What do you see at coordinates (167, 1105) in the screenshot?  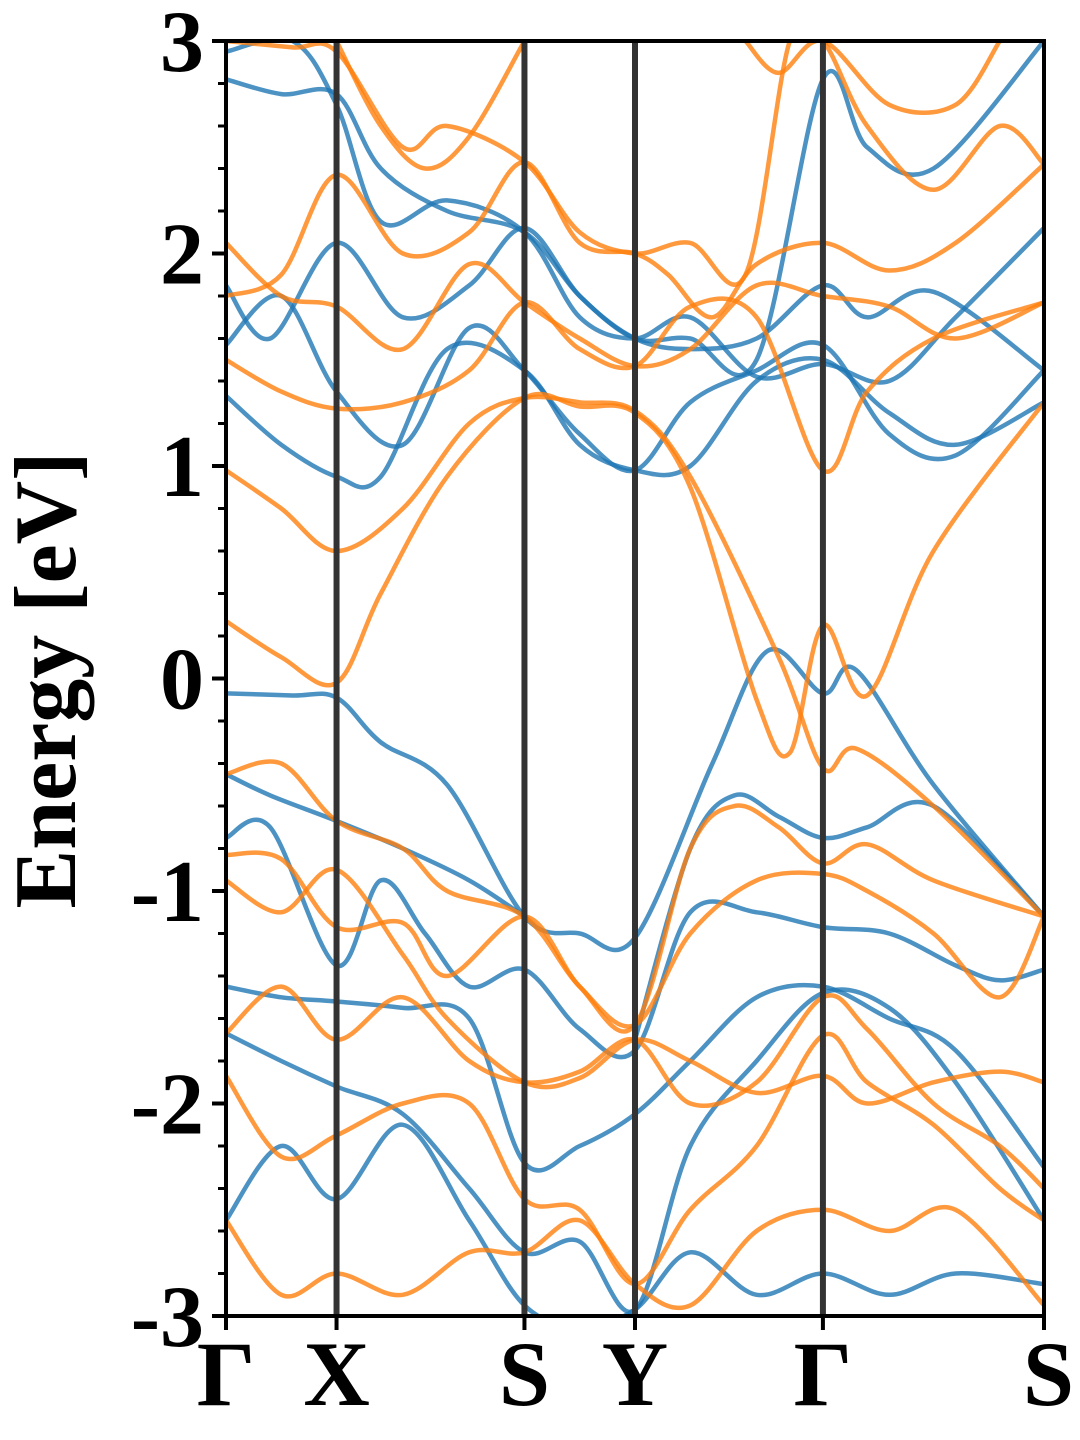 I see `y-tick-label-5: -2` at bounding box center [167, 1105].